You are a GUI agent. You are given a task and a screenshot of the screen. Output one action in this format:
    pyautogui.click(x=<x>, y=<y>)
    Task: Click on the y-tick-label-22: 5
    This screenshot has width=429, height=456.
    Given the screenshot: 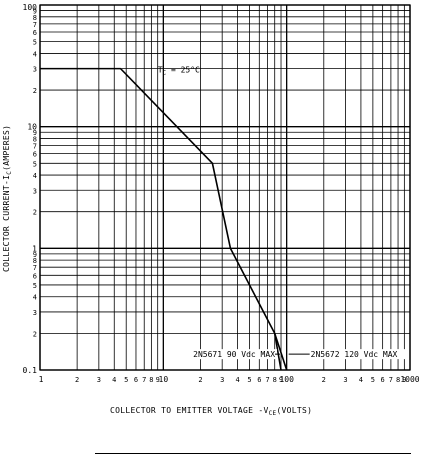 What is the action you would take?
    pyautogui.click(x=35, y=43)
    